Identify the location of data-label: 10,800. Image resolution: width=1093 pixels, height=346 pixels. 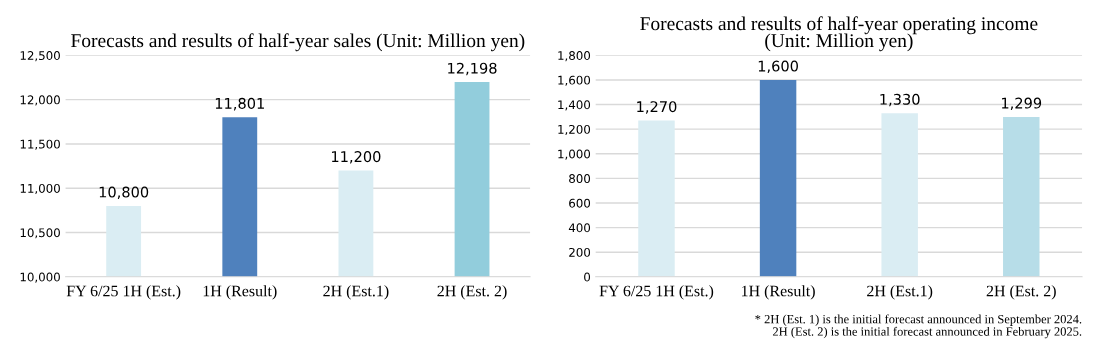
(124, 193).